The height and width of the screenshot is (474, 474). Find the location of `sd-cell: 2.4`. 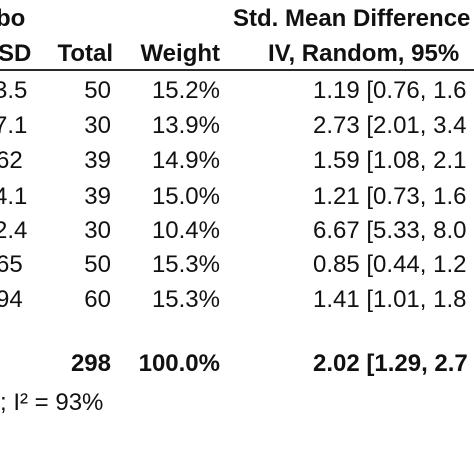

sd-cell: 2.4 is located at coordinates (14, 230).